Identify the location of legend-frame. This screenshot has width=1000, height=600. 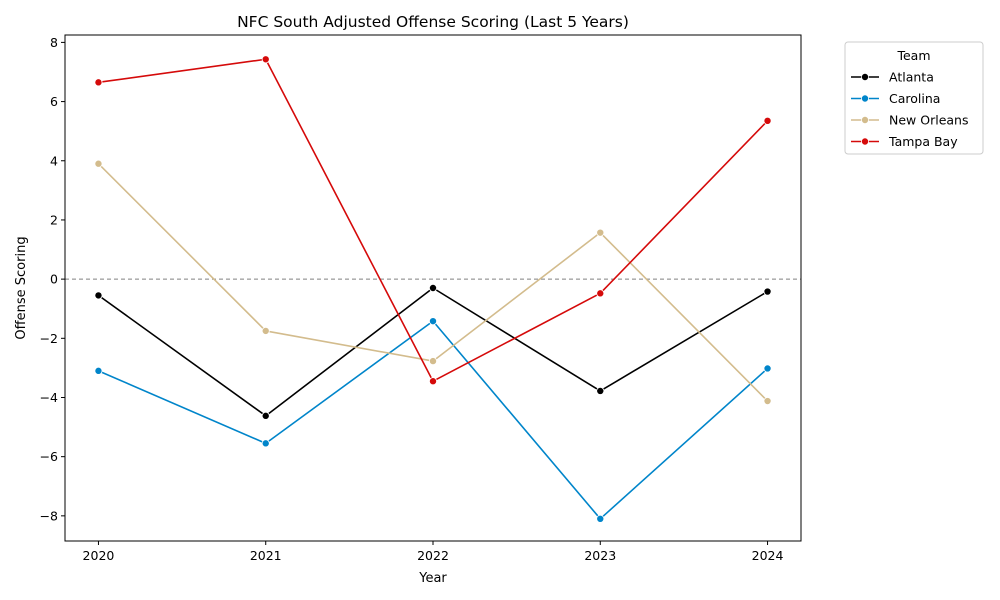
(914, 98).